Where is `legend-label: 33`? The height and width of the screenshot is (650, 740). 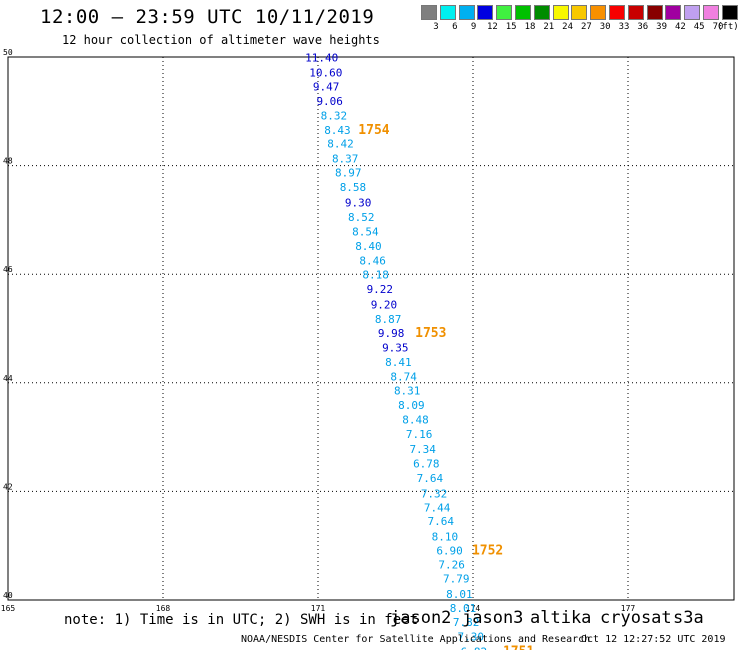 legend-label: 33 is located at coordinates (624, 27).